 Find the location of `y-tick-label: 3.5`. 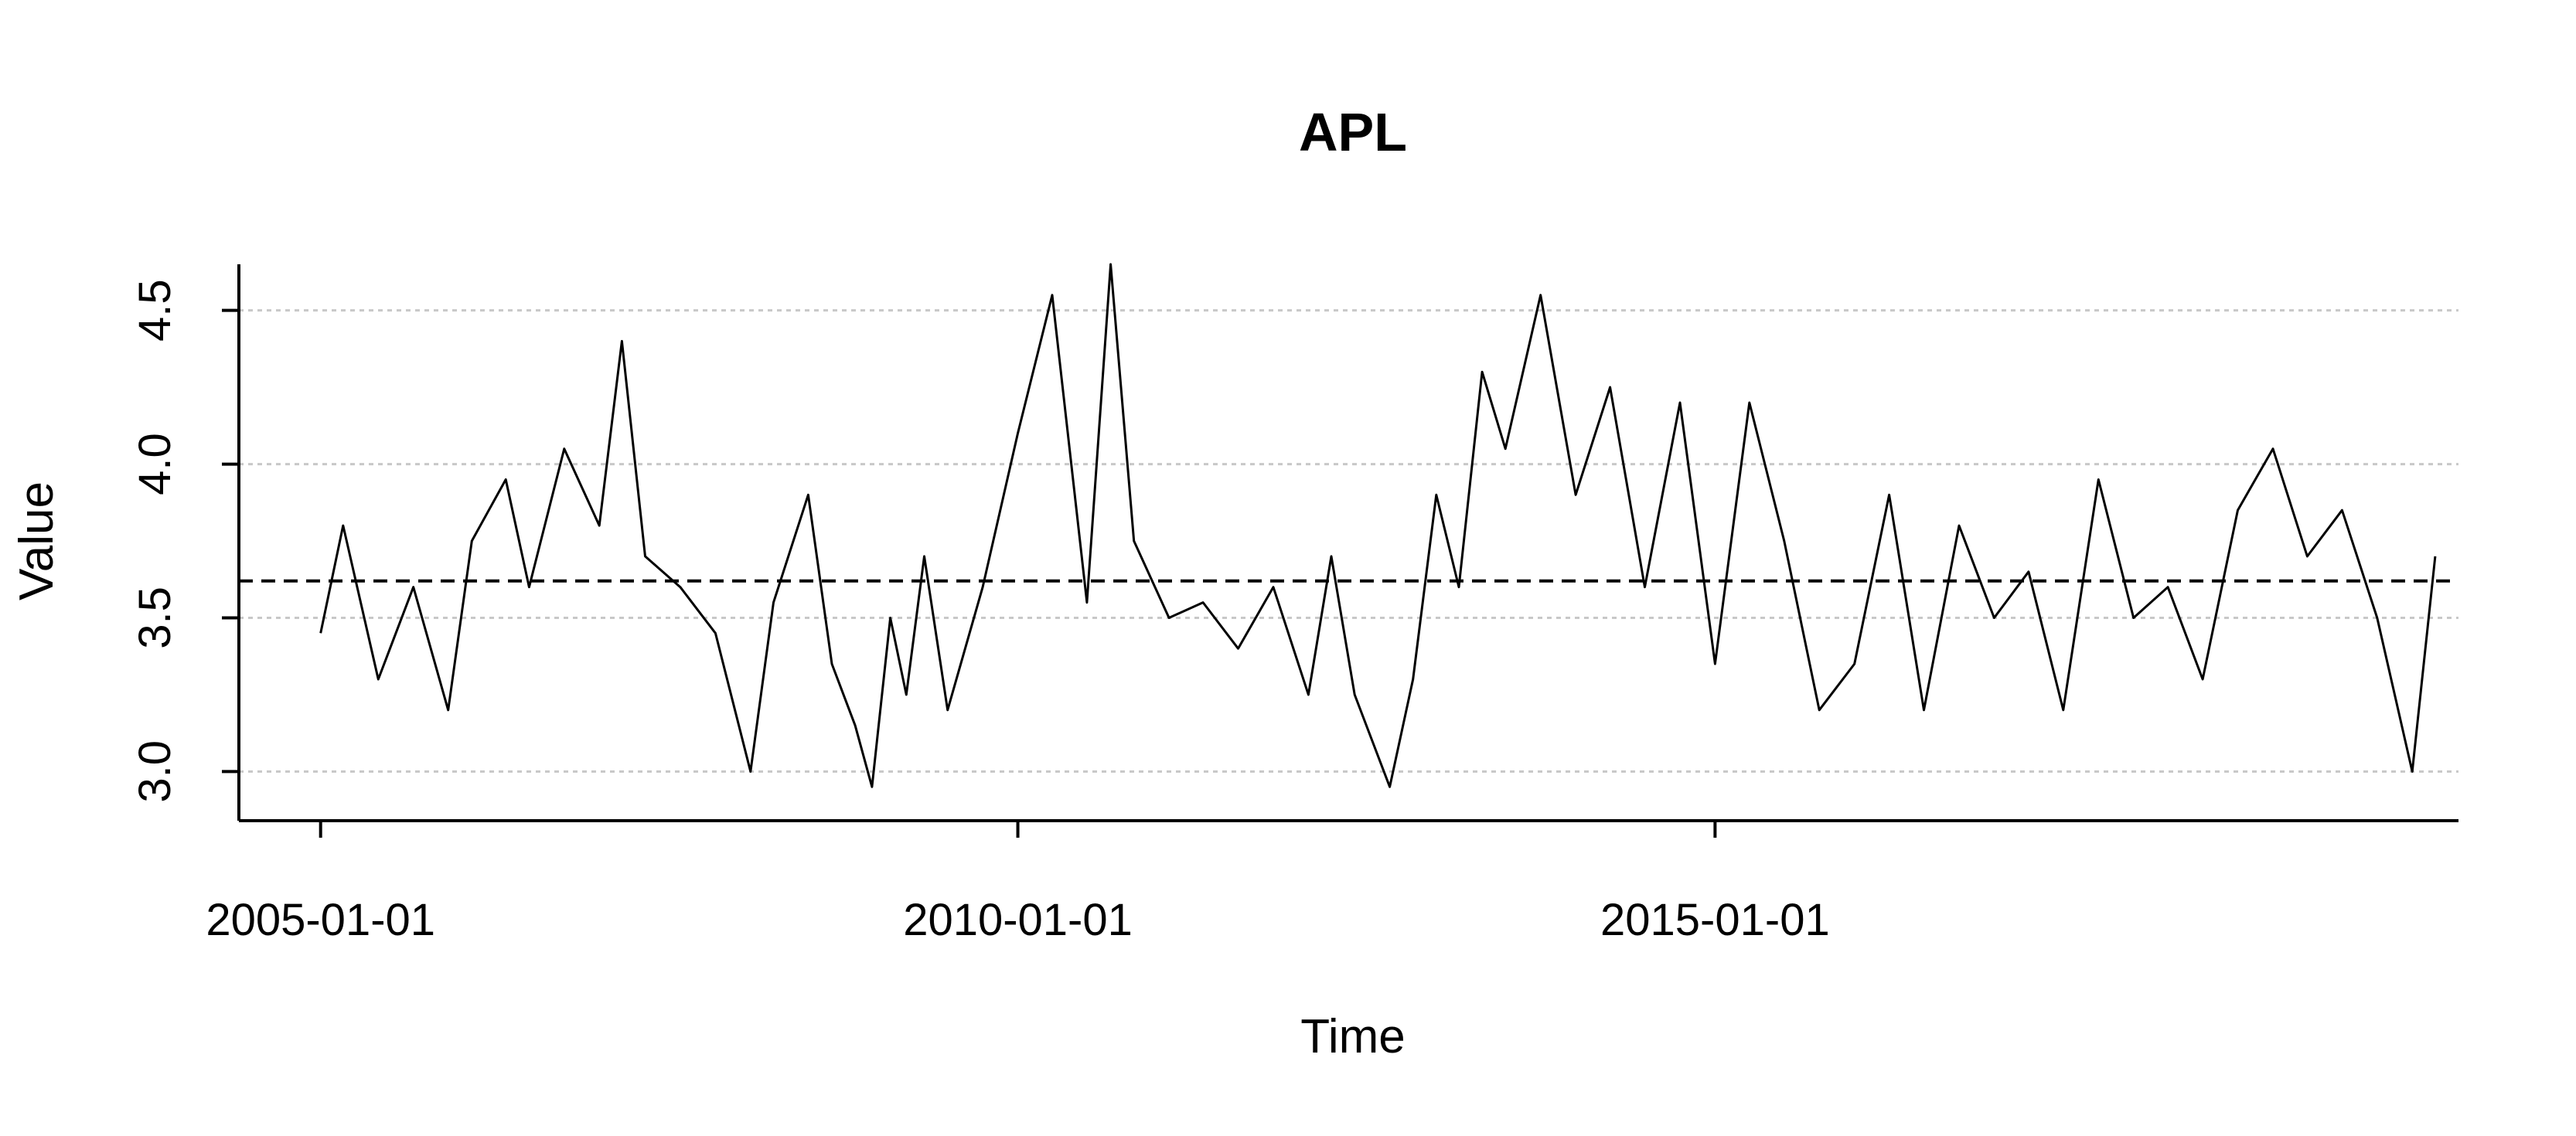

y-tick-label: 3.5 is located at coordinates (155, 618).